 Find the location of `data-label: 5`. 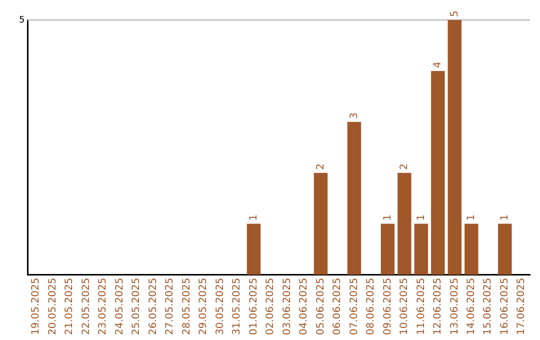

data-label: 5 is located at coordinates (454, 13).